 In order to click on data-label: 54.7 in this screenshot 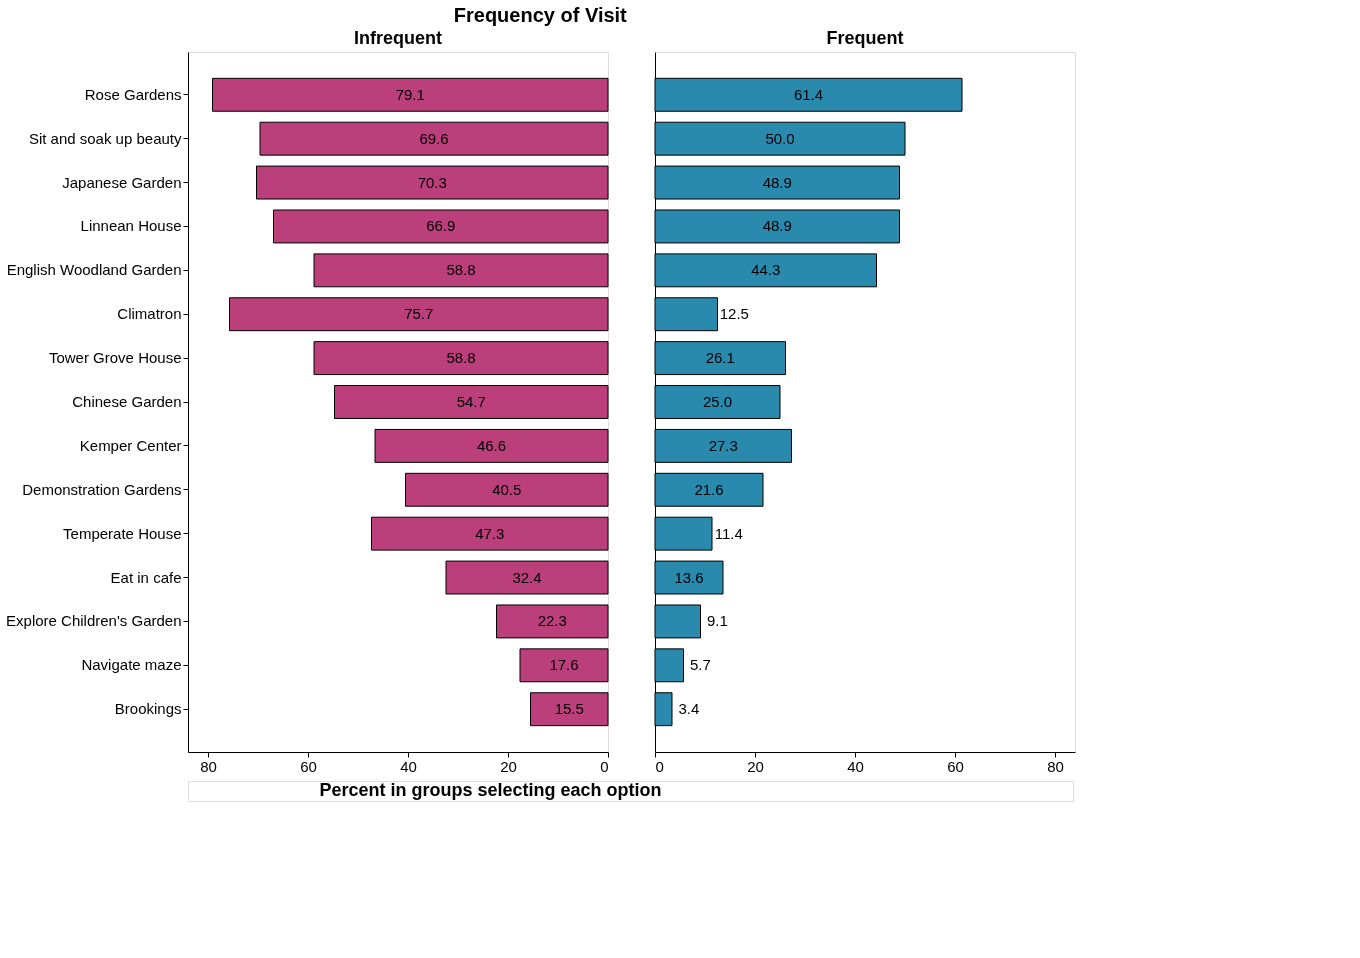, I will do `click(471, 401)`.